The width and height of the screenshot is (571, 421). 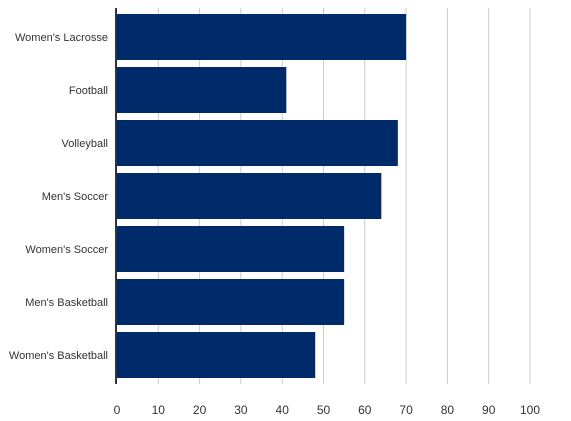 I want to click on x-tick-label: 20, so click(x=200, y=410).